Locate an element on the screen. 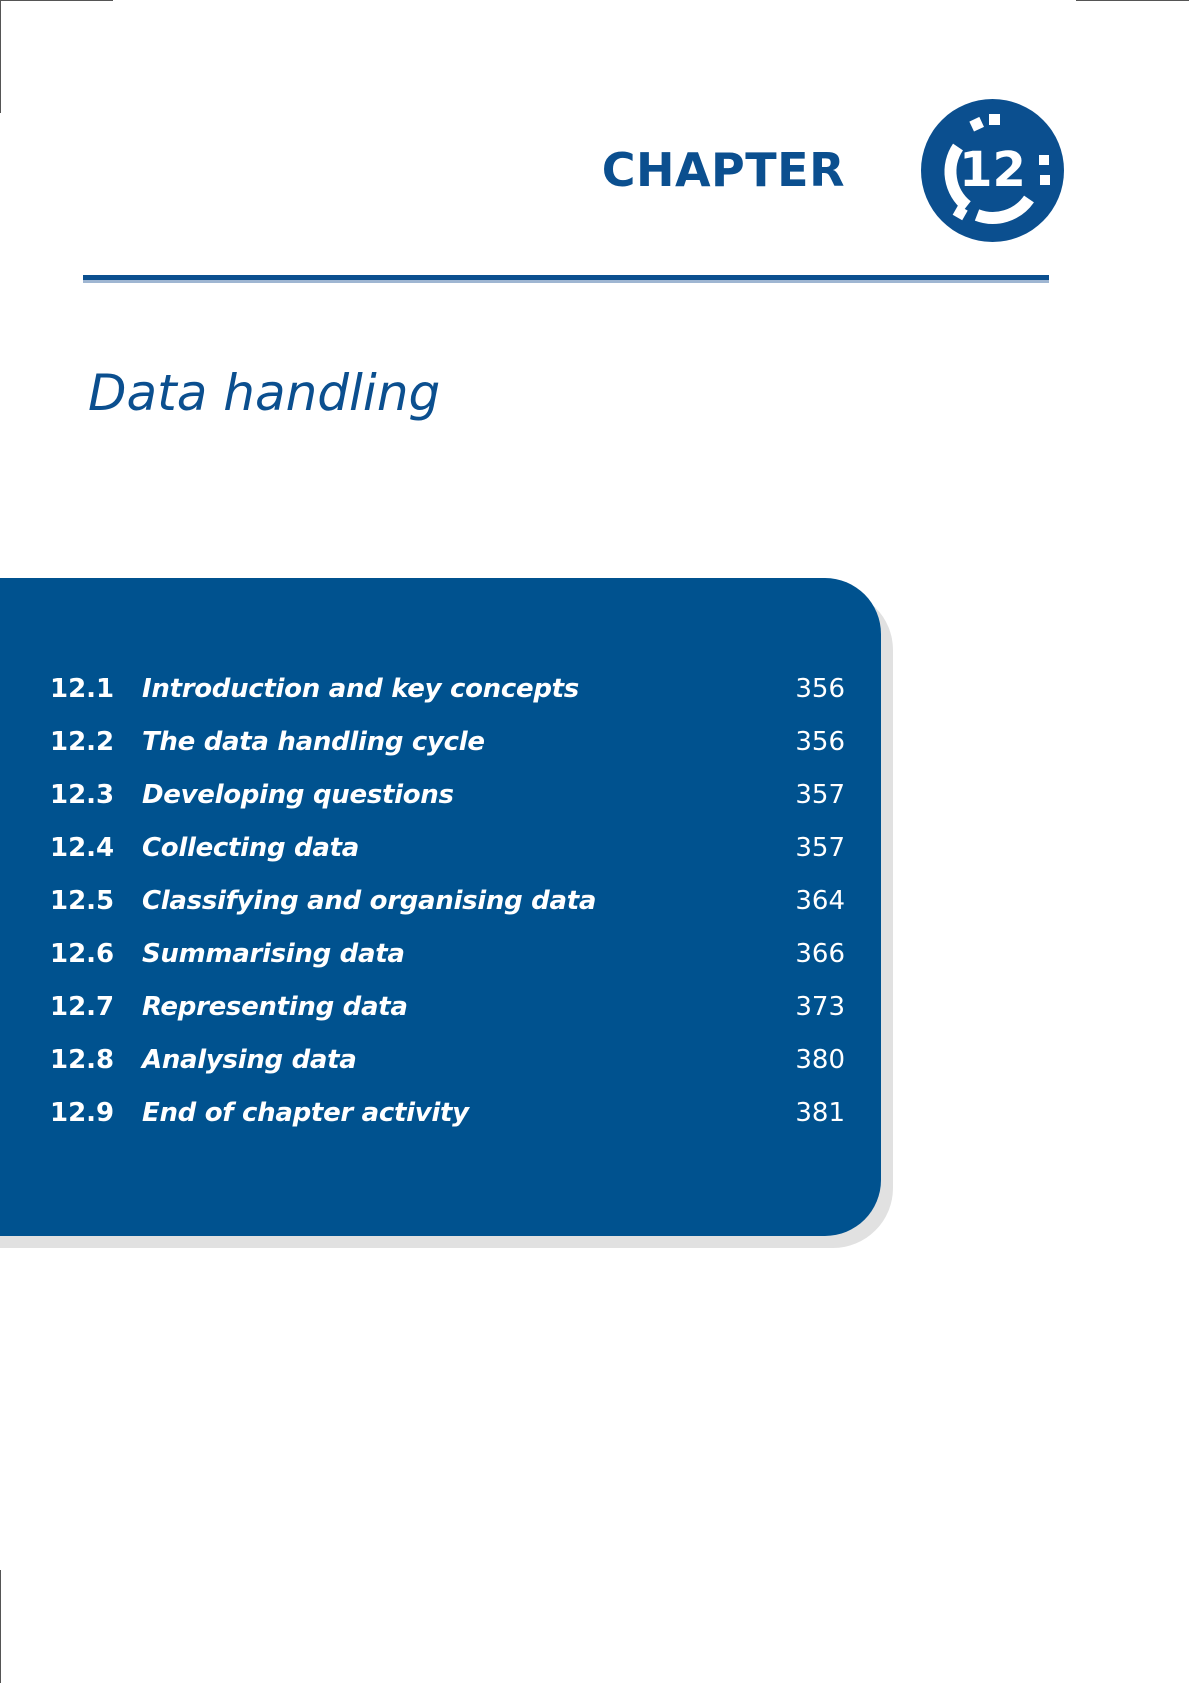 The image size is (1189, 1683). toc-section-number: 12.3 is located at coordinates (82, 795).